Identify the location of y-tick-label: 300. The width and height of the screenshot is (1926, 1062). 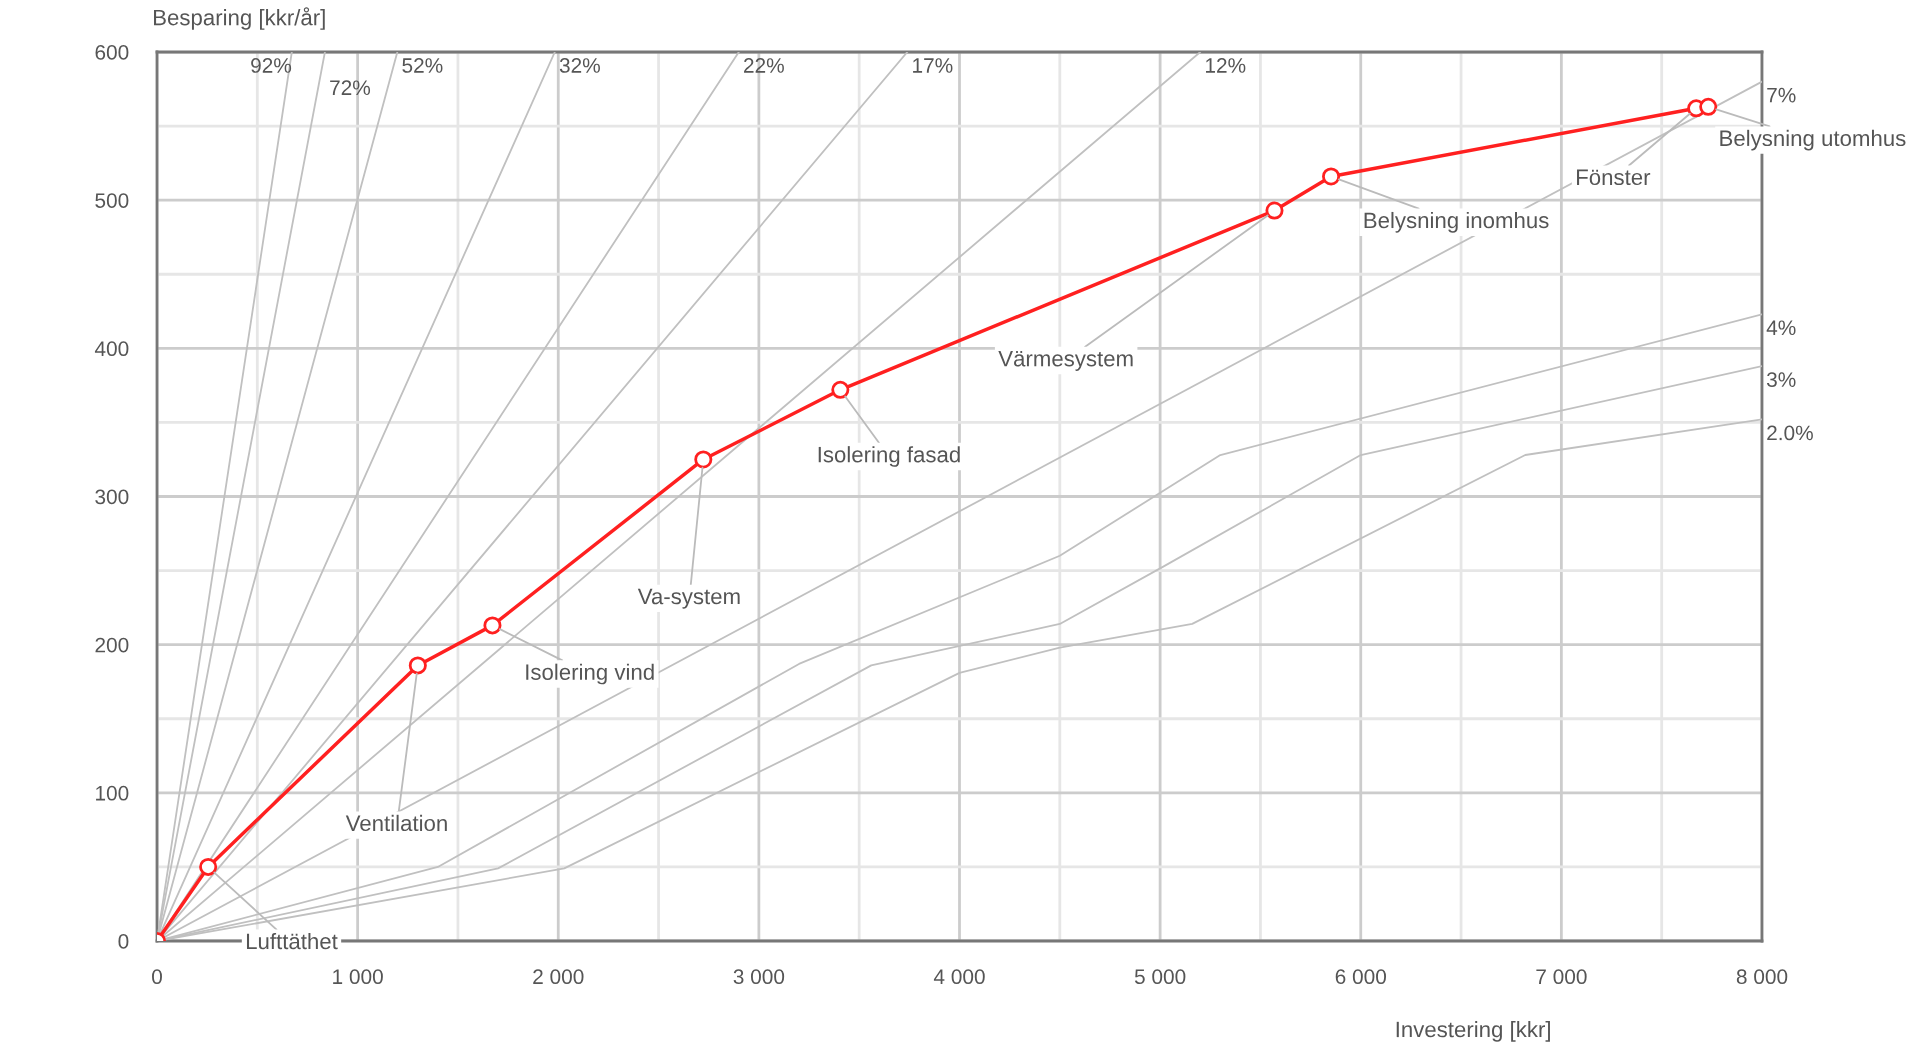
(112, 497).